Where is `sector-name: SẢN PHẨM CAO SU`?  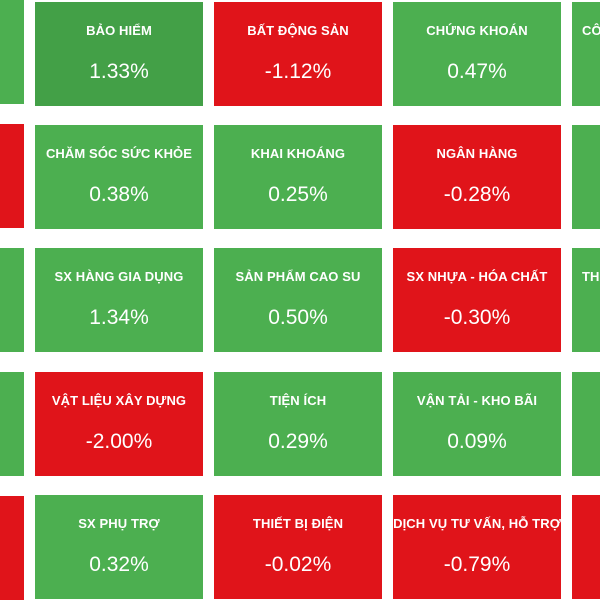
sector-name: SẢN PHẨM CAO SU is located at coordinates (298, 276).